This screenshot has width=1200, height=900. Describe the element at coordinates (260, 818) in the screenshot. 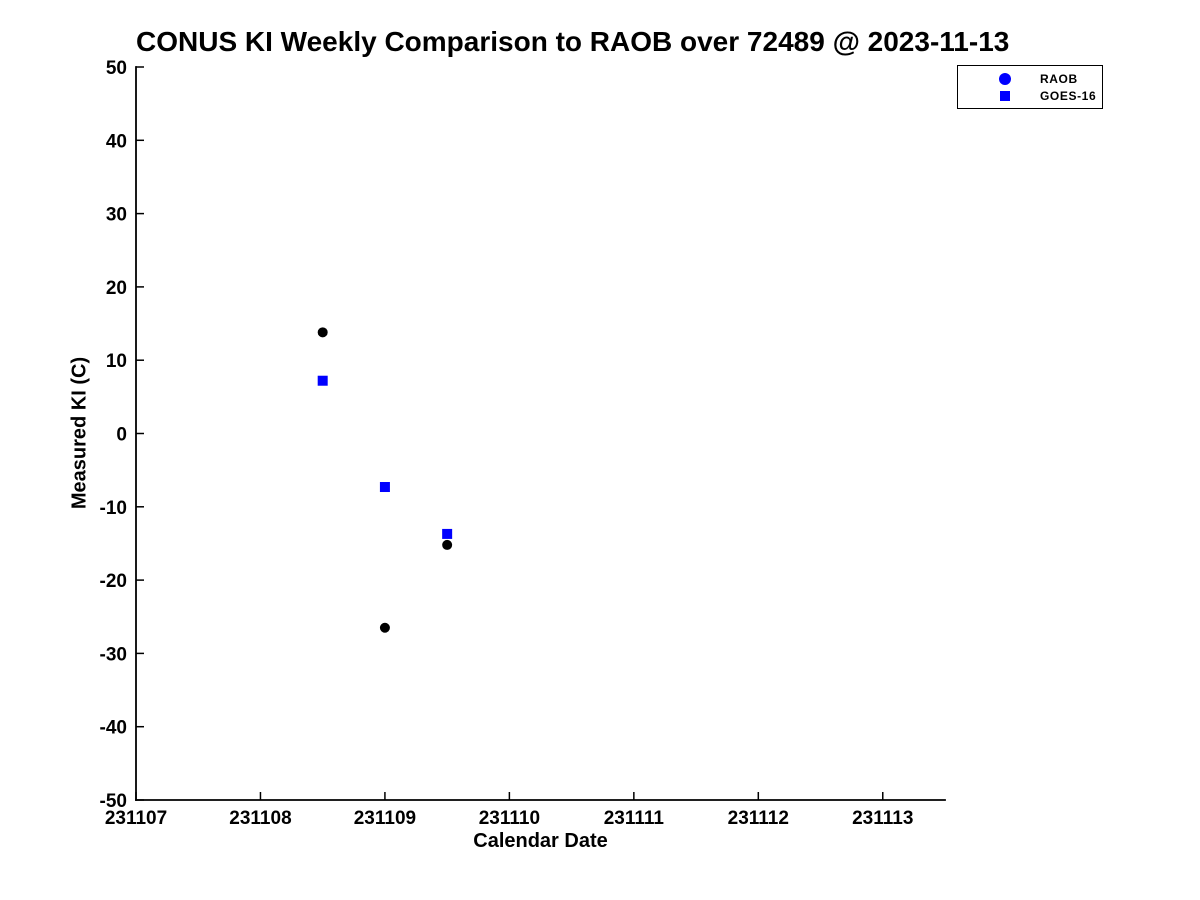

I see `x-tick-label: 231108` at that location.